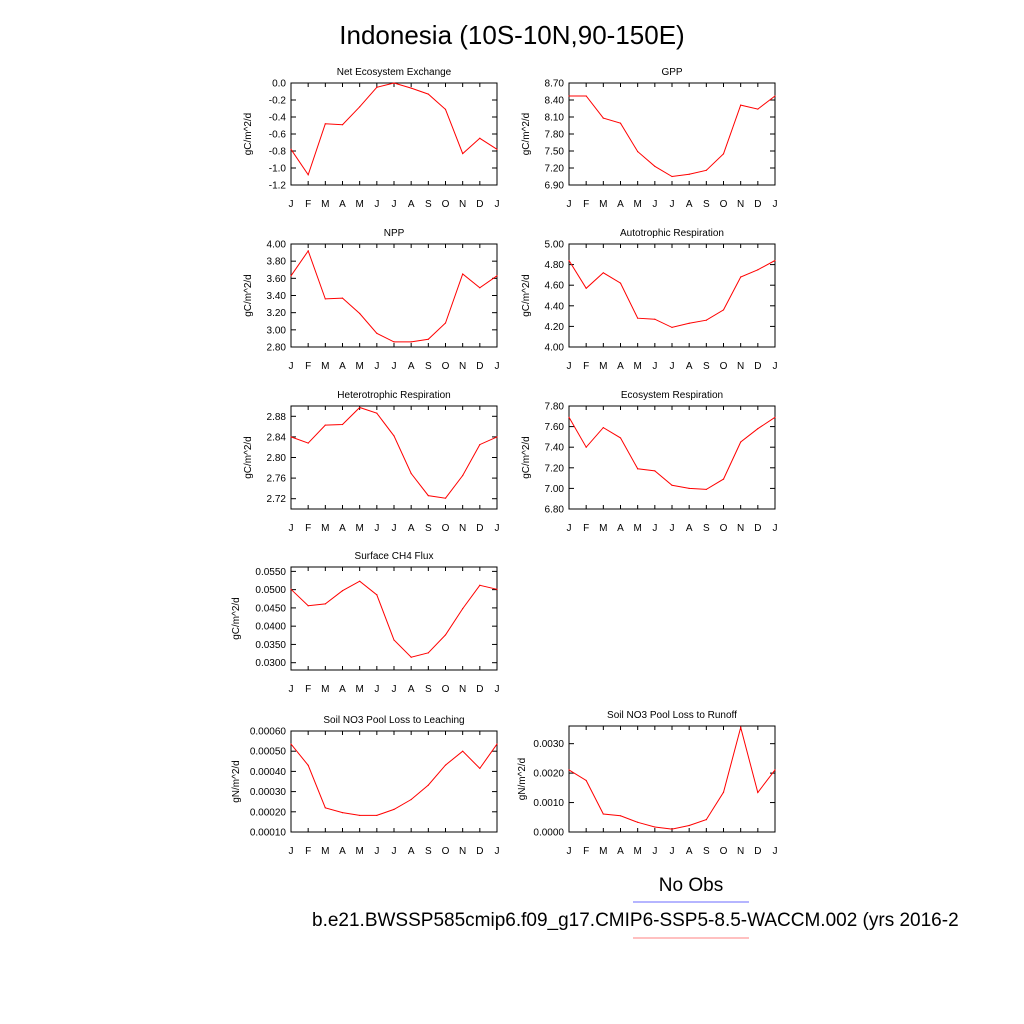 This screenshot has width=1024, height=1024. I want to click on y-tick-label: -1.2, so click(278, 186).